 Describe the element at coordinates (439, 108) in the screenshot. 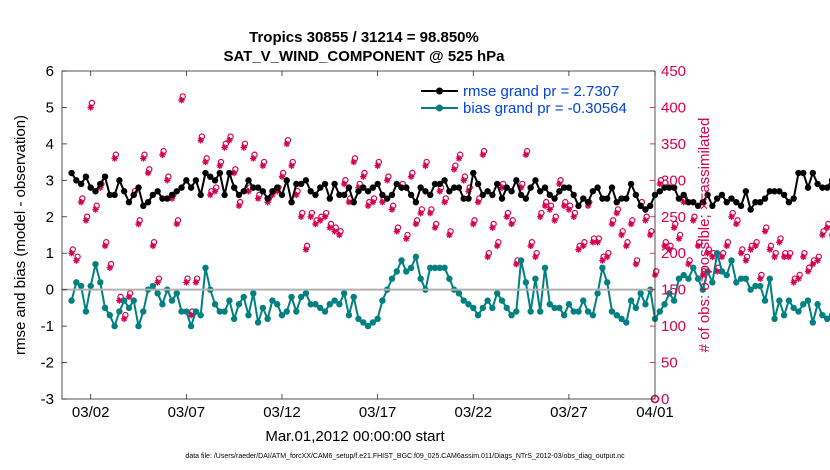

I see `legend-bias-marker` at that location.